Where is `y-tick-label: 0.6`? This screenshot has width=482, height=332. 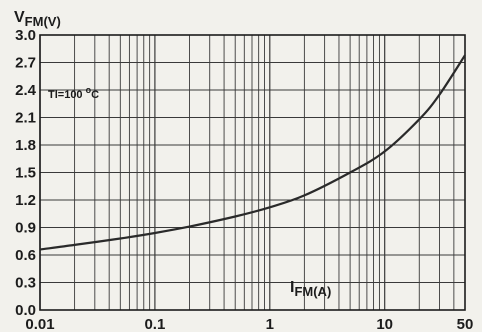 y-tick-label: 0.6 is located at coordinates (25, 255).